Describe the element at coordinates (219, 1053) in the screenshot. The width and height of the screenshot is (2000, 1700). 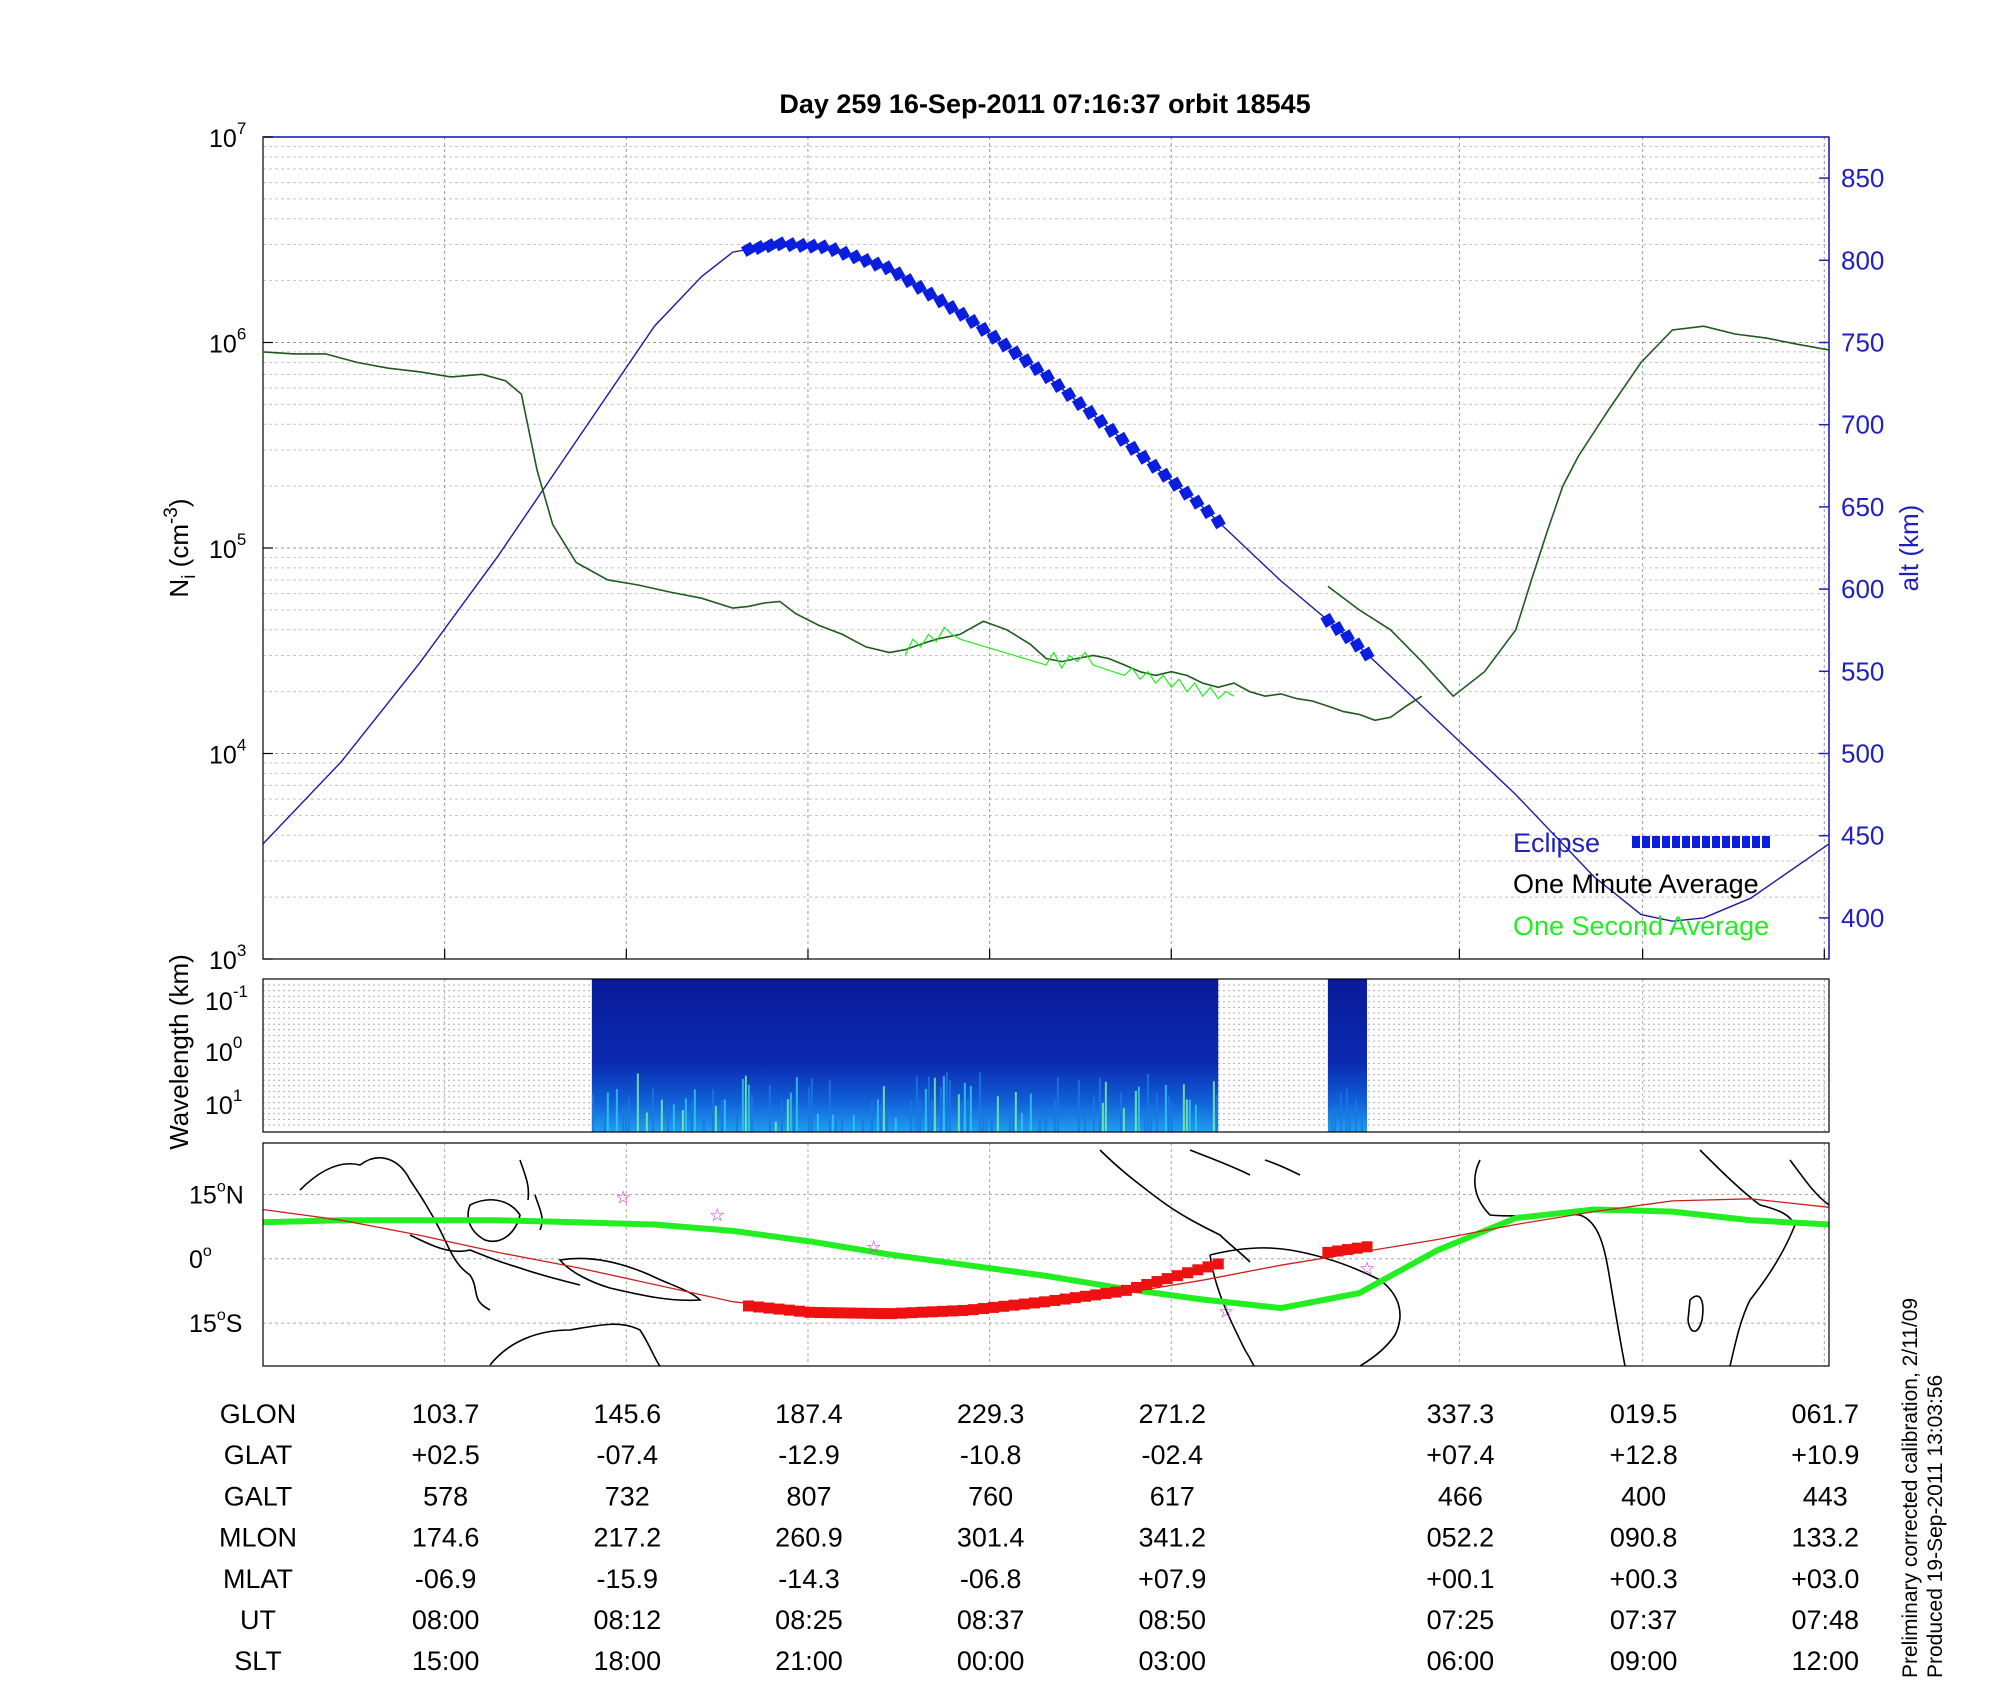
I see `wavelength-y-tick-base: 10` at that location.